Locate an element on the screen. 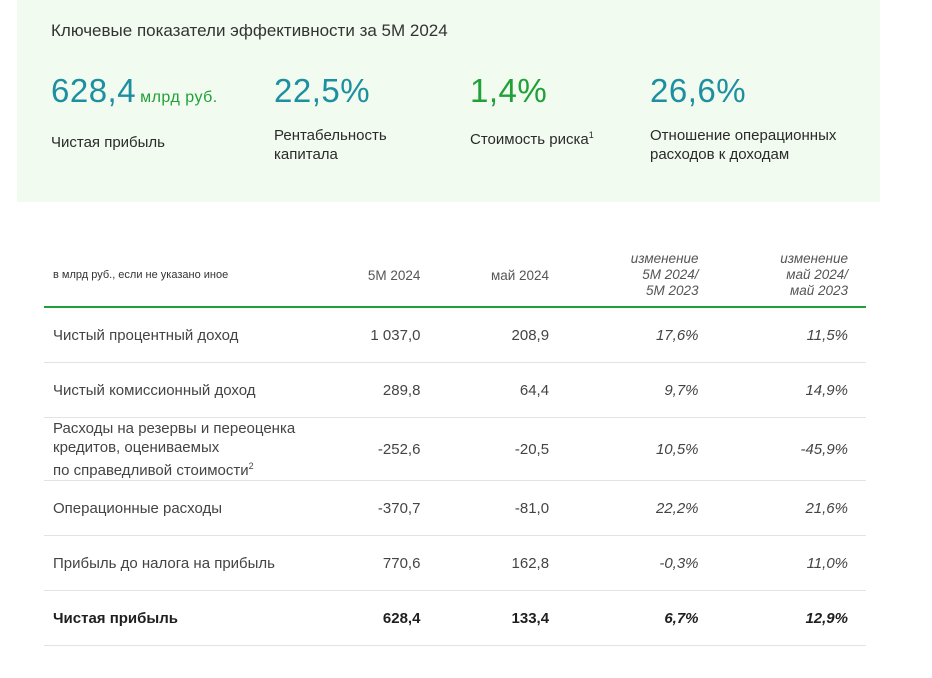 This screenshot has height=678, width=932. header-line: май 2023 is located at coordinates (818, 290).